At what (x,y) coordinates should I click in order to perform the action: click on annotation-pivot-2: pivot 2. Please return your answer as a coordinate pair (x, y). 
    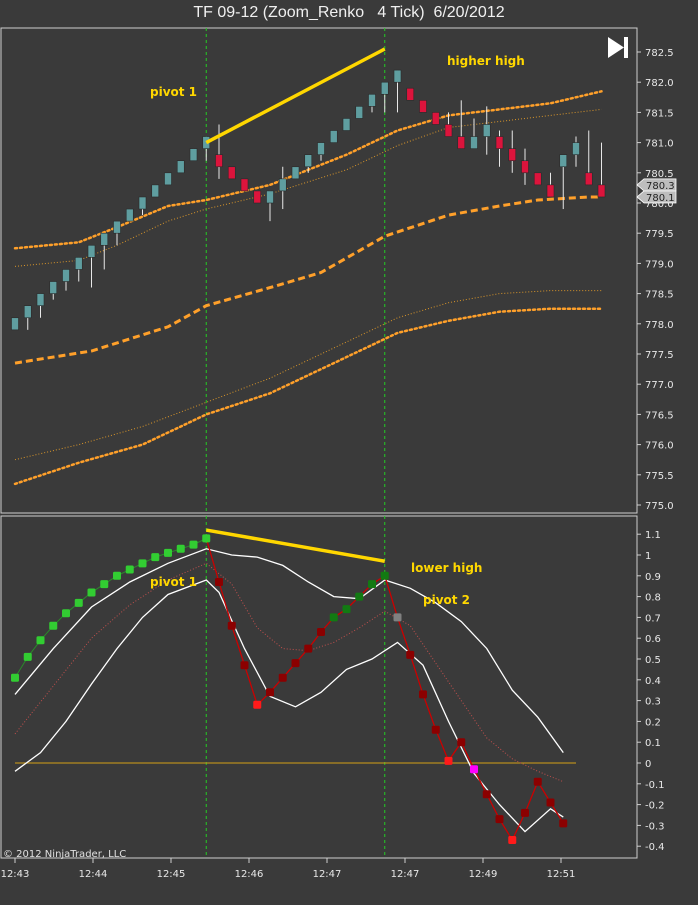
    Looking at the image, I should click on (446, 600).